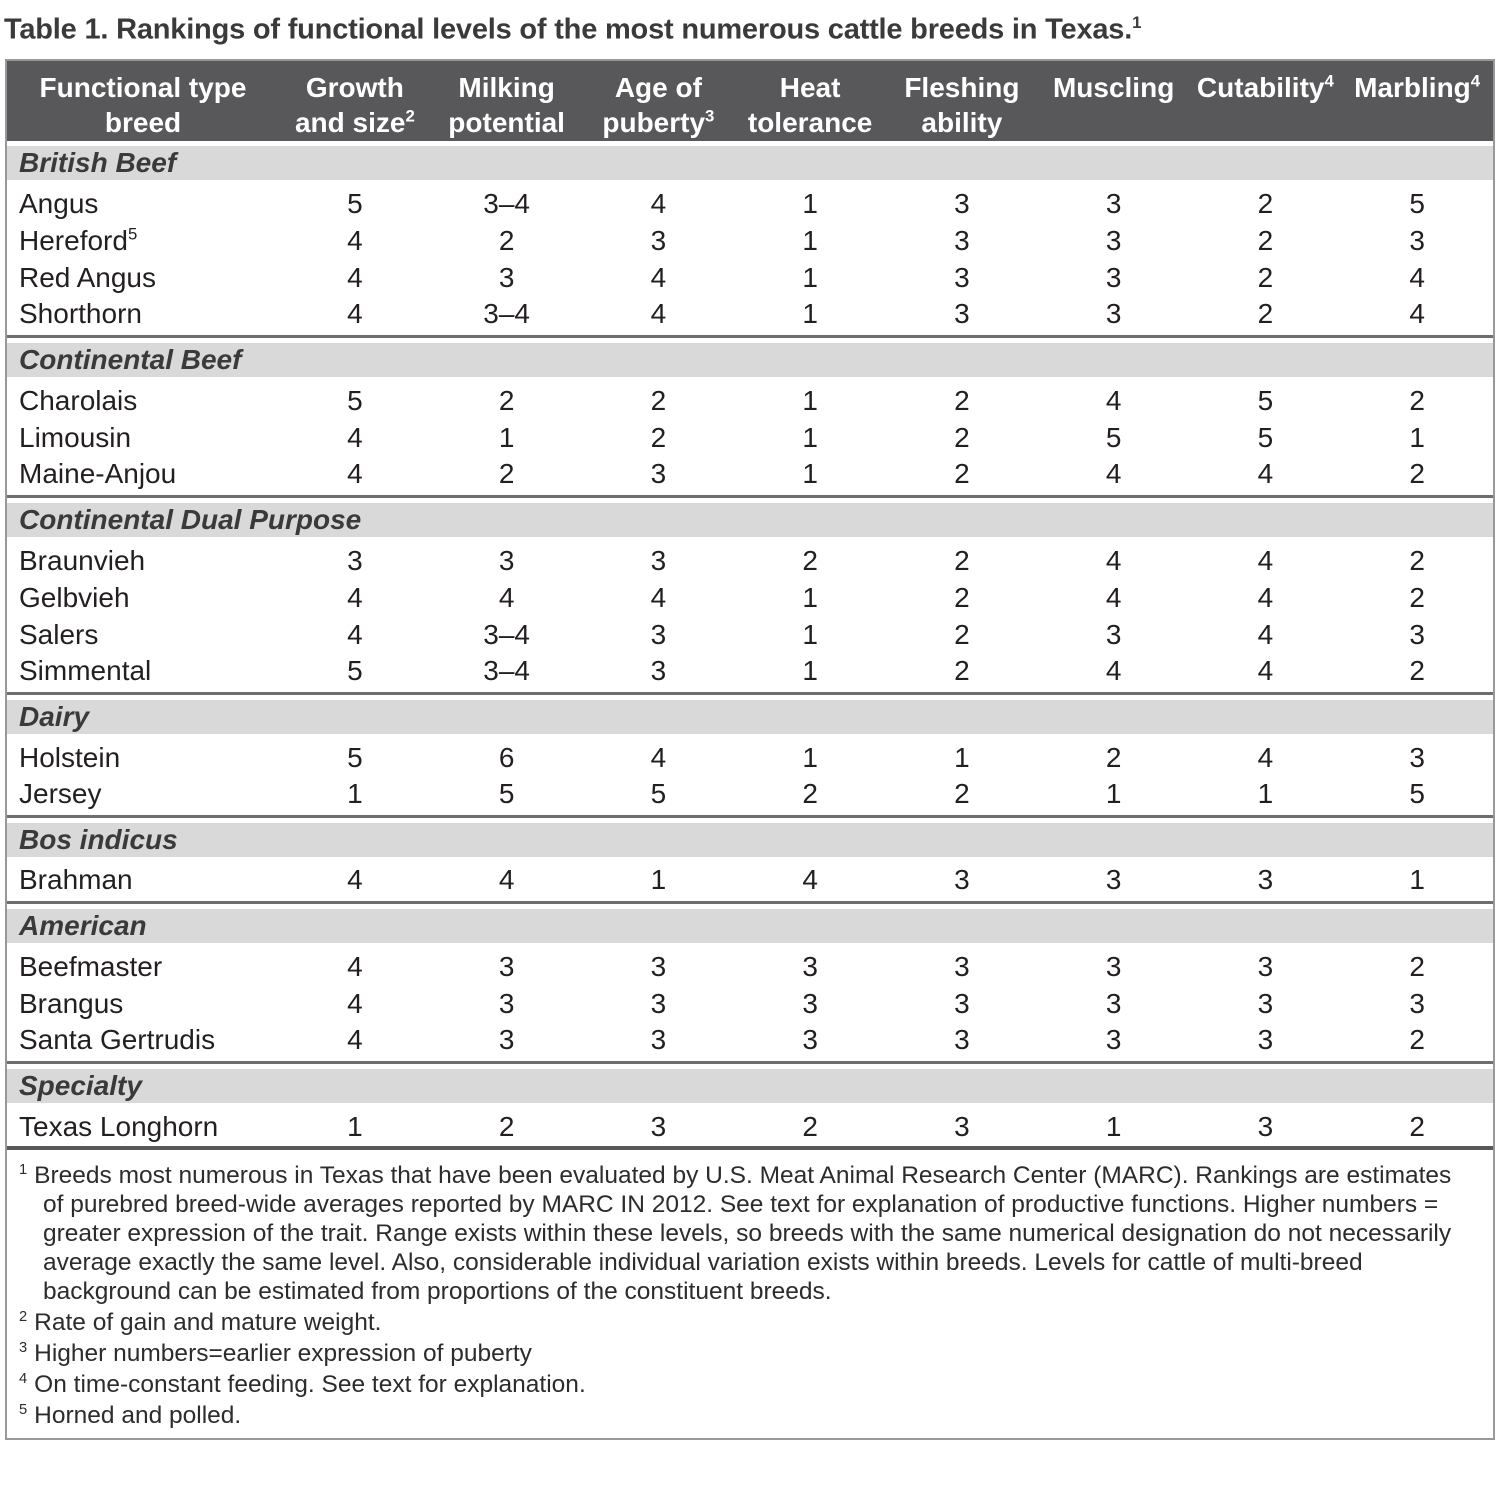 The width and height of the screenshot is (1500, 1486). What do you see at coordinates (23, 1378) in the screenshot?
I see `footnote-marker: 4` at bounding box center [23, 1378].